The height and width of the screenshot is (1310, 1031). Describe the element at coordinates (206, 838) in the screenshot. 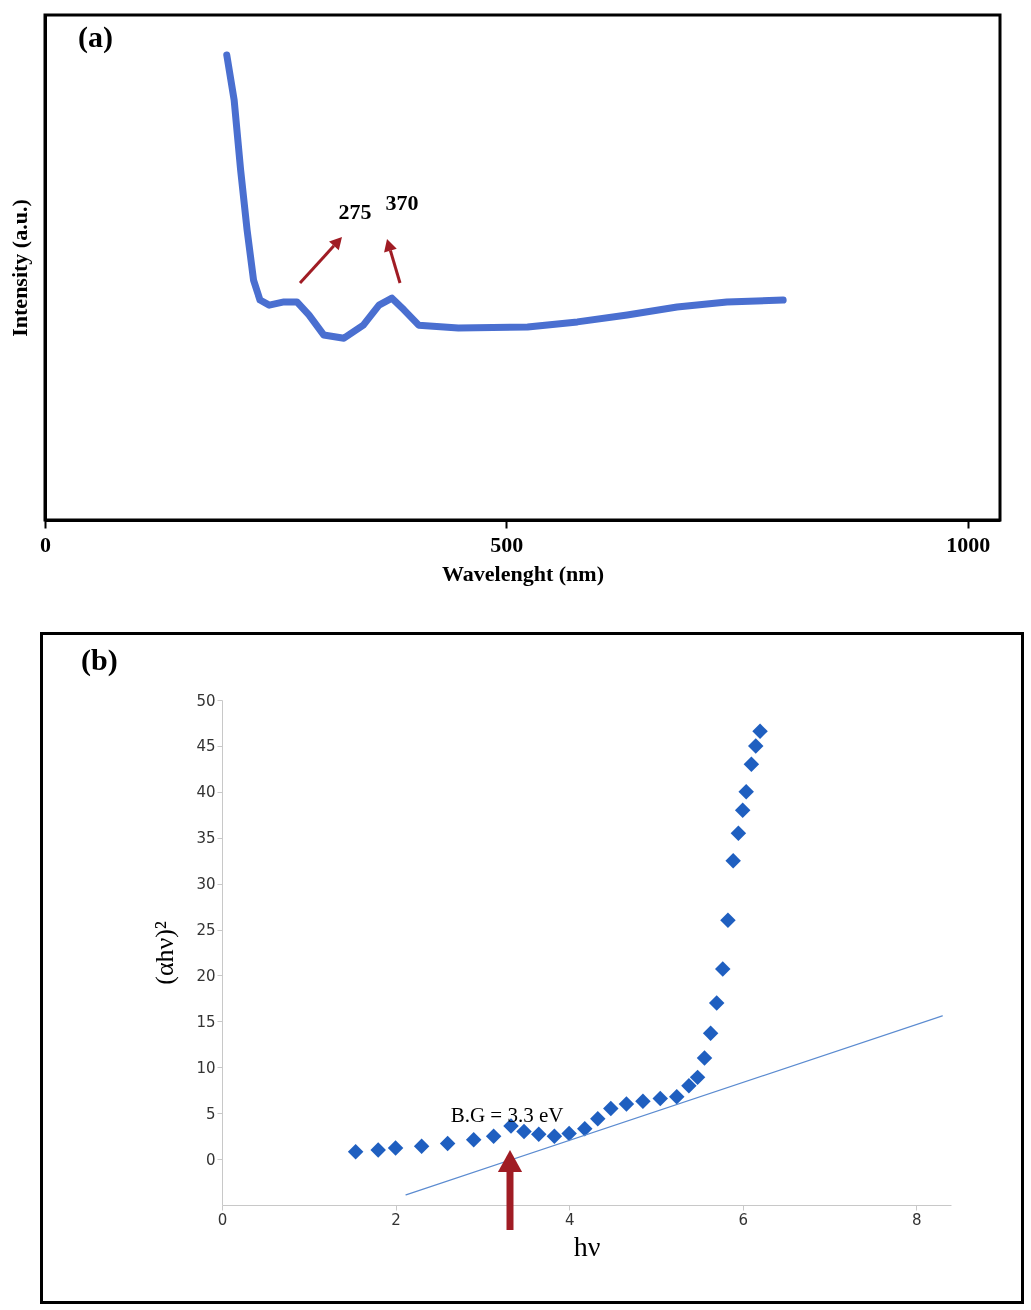

I see `y-tick-label: 35` at that location.